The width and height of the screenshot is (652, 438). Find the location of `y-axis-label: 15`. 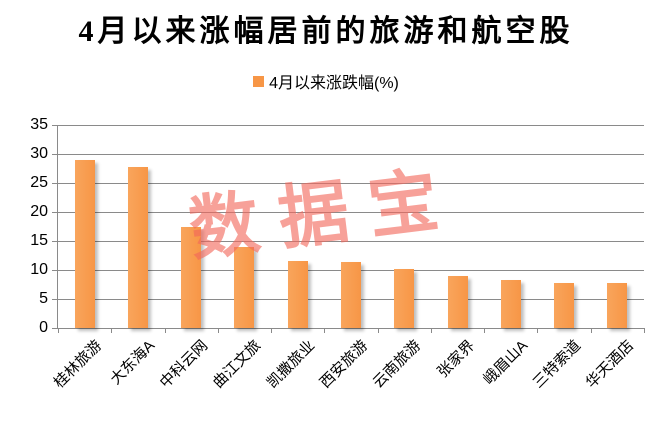

y-axis-label: 15 is located at coordinates (39, 240).